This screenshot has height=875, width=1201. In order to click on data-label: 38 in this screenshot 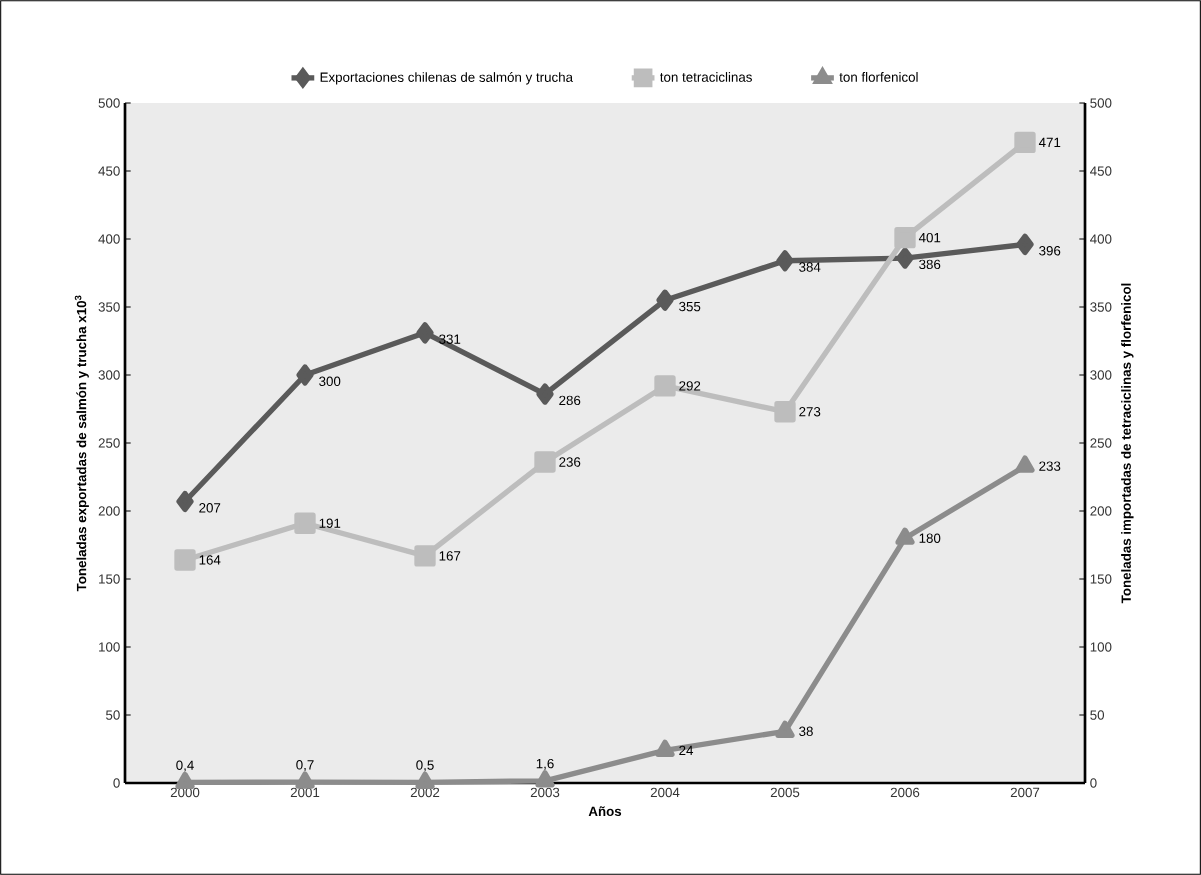, I will do `click(806, 731)`.